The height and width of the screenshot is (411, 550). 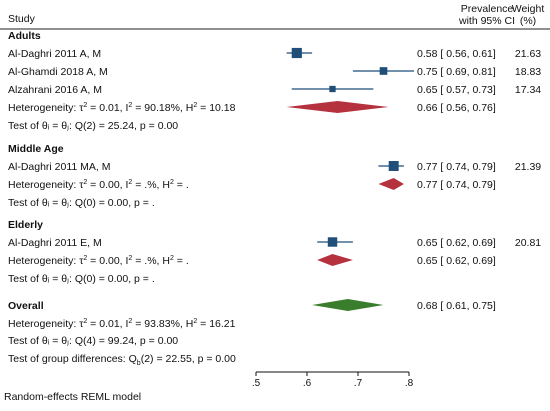 I want to click on study-label: Al-Daghri 2011 MA, M, so click(x=59, y=167).